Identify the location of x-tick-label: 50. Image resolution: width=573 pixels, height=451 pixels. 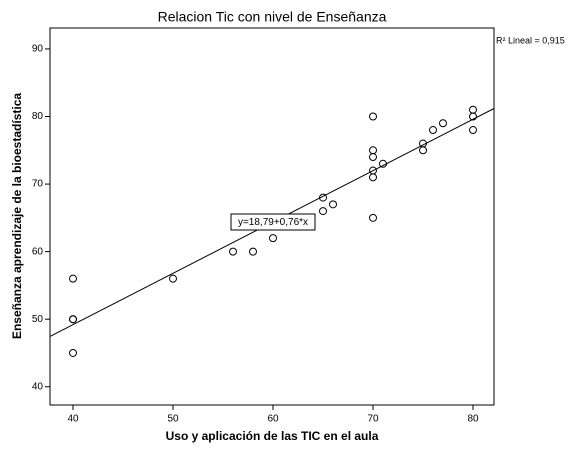
(173, 419).